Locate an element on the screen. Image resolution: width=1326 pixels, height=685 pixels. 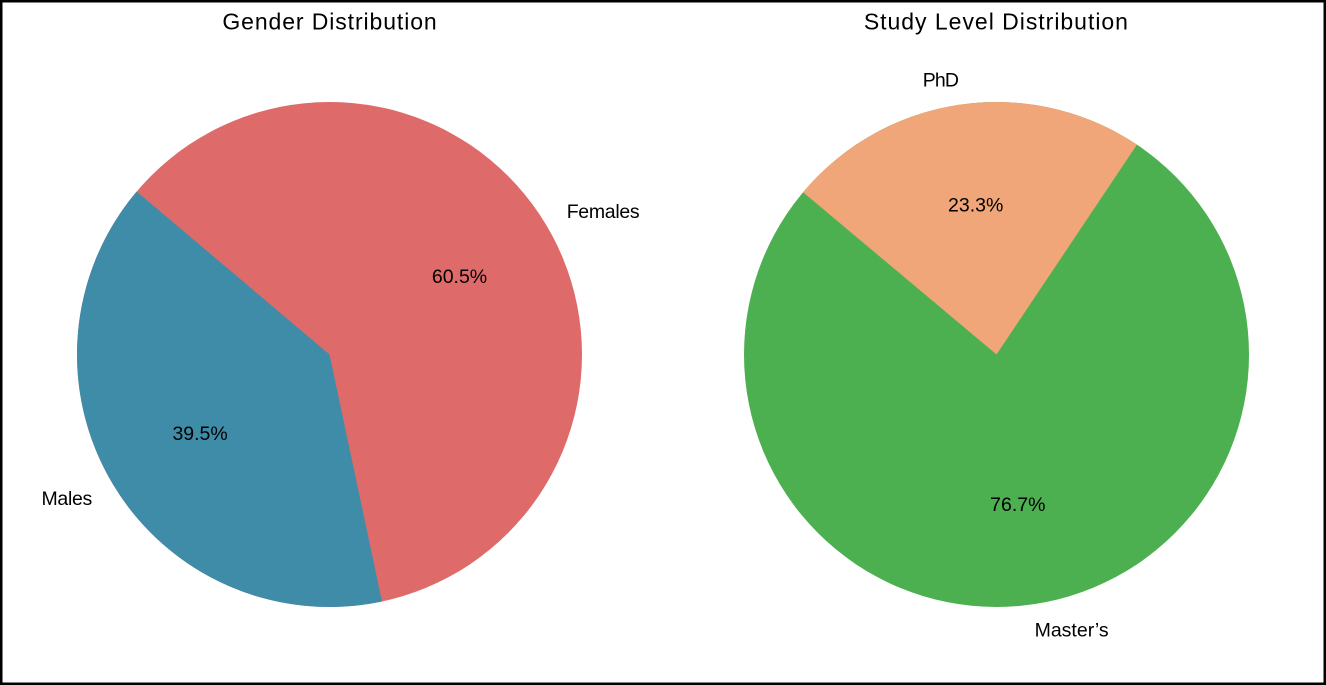
svg-text: Study Level Distribution is located at coordinates (996, 22).